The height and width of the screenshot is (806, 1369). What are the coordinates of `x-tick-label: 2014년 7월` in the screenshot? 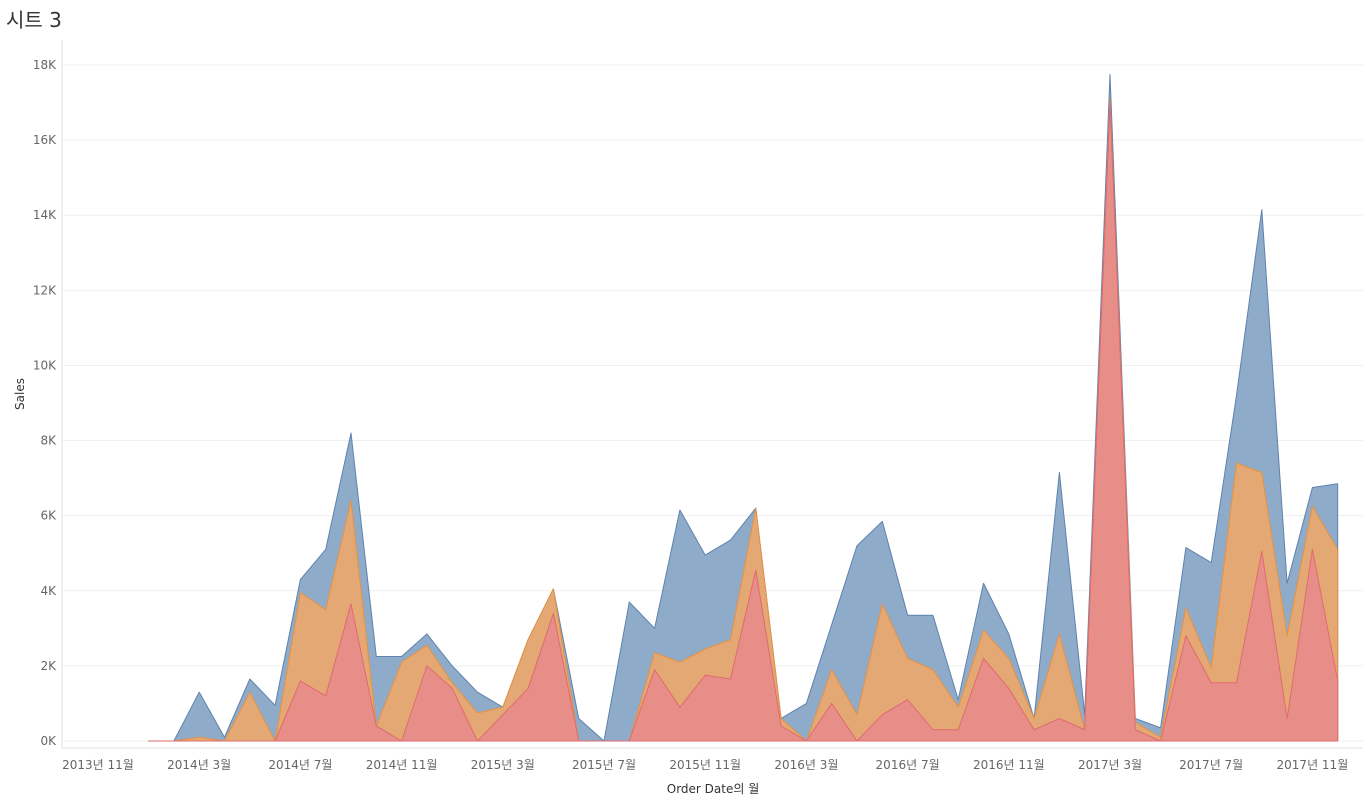 It's located at (300, 765).